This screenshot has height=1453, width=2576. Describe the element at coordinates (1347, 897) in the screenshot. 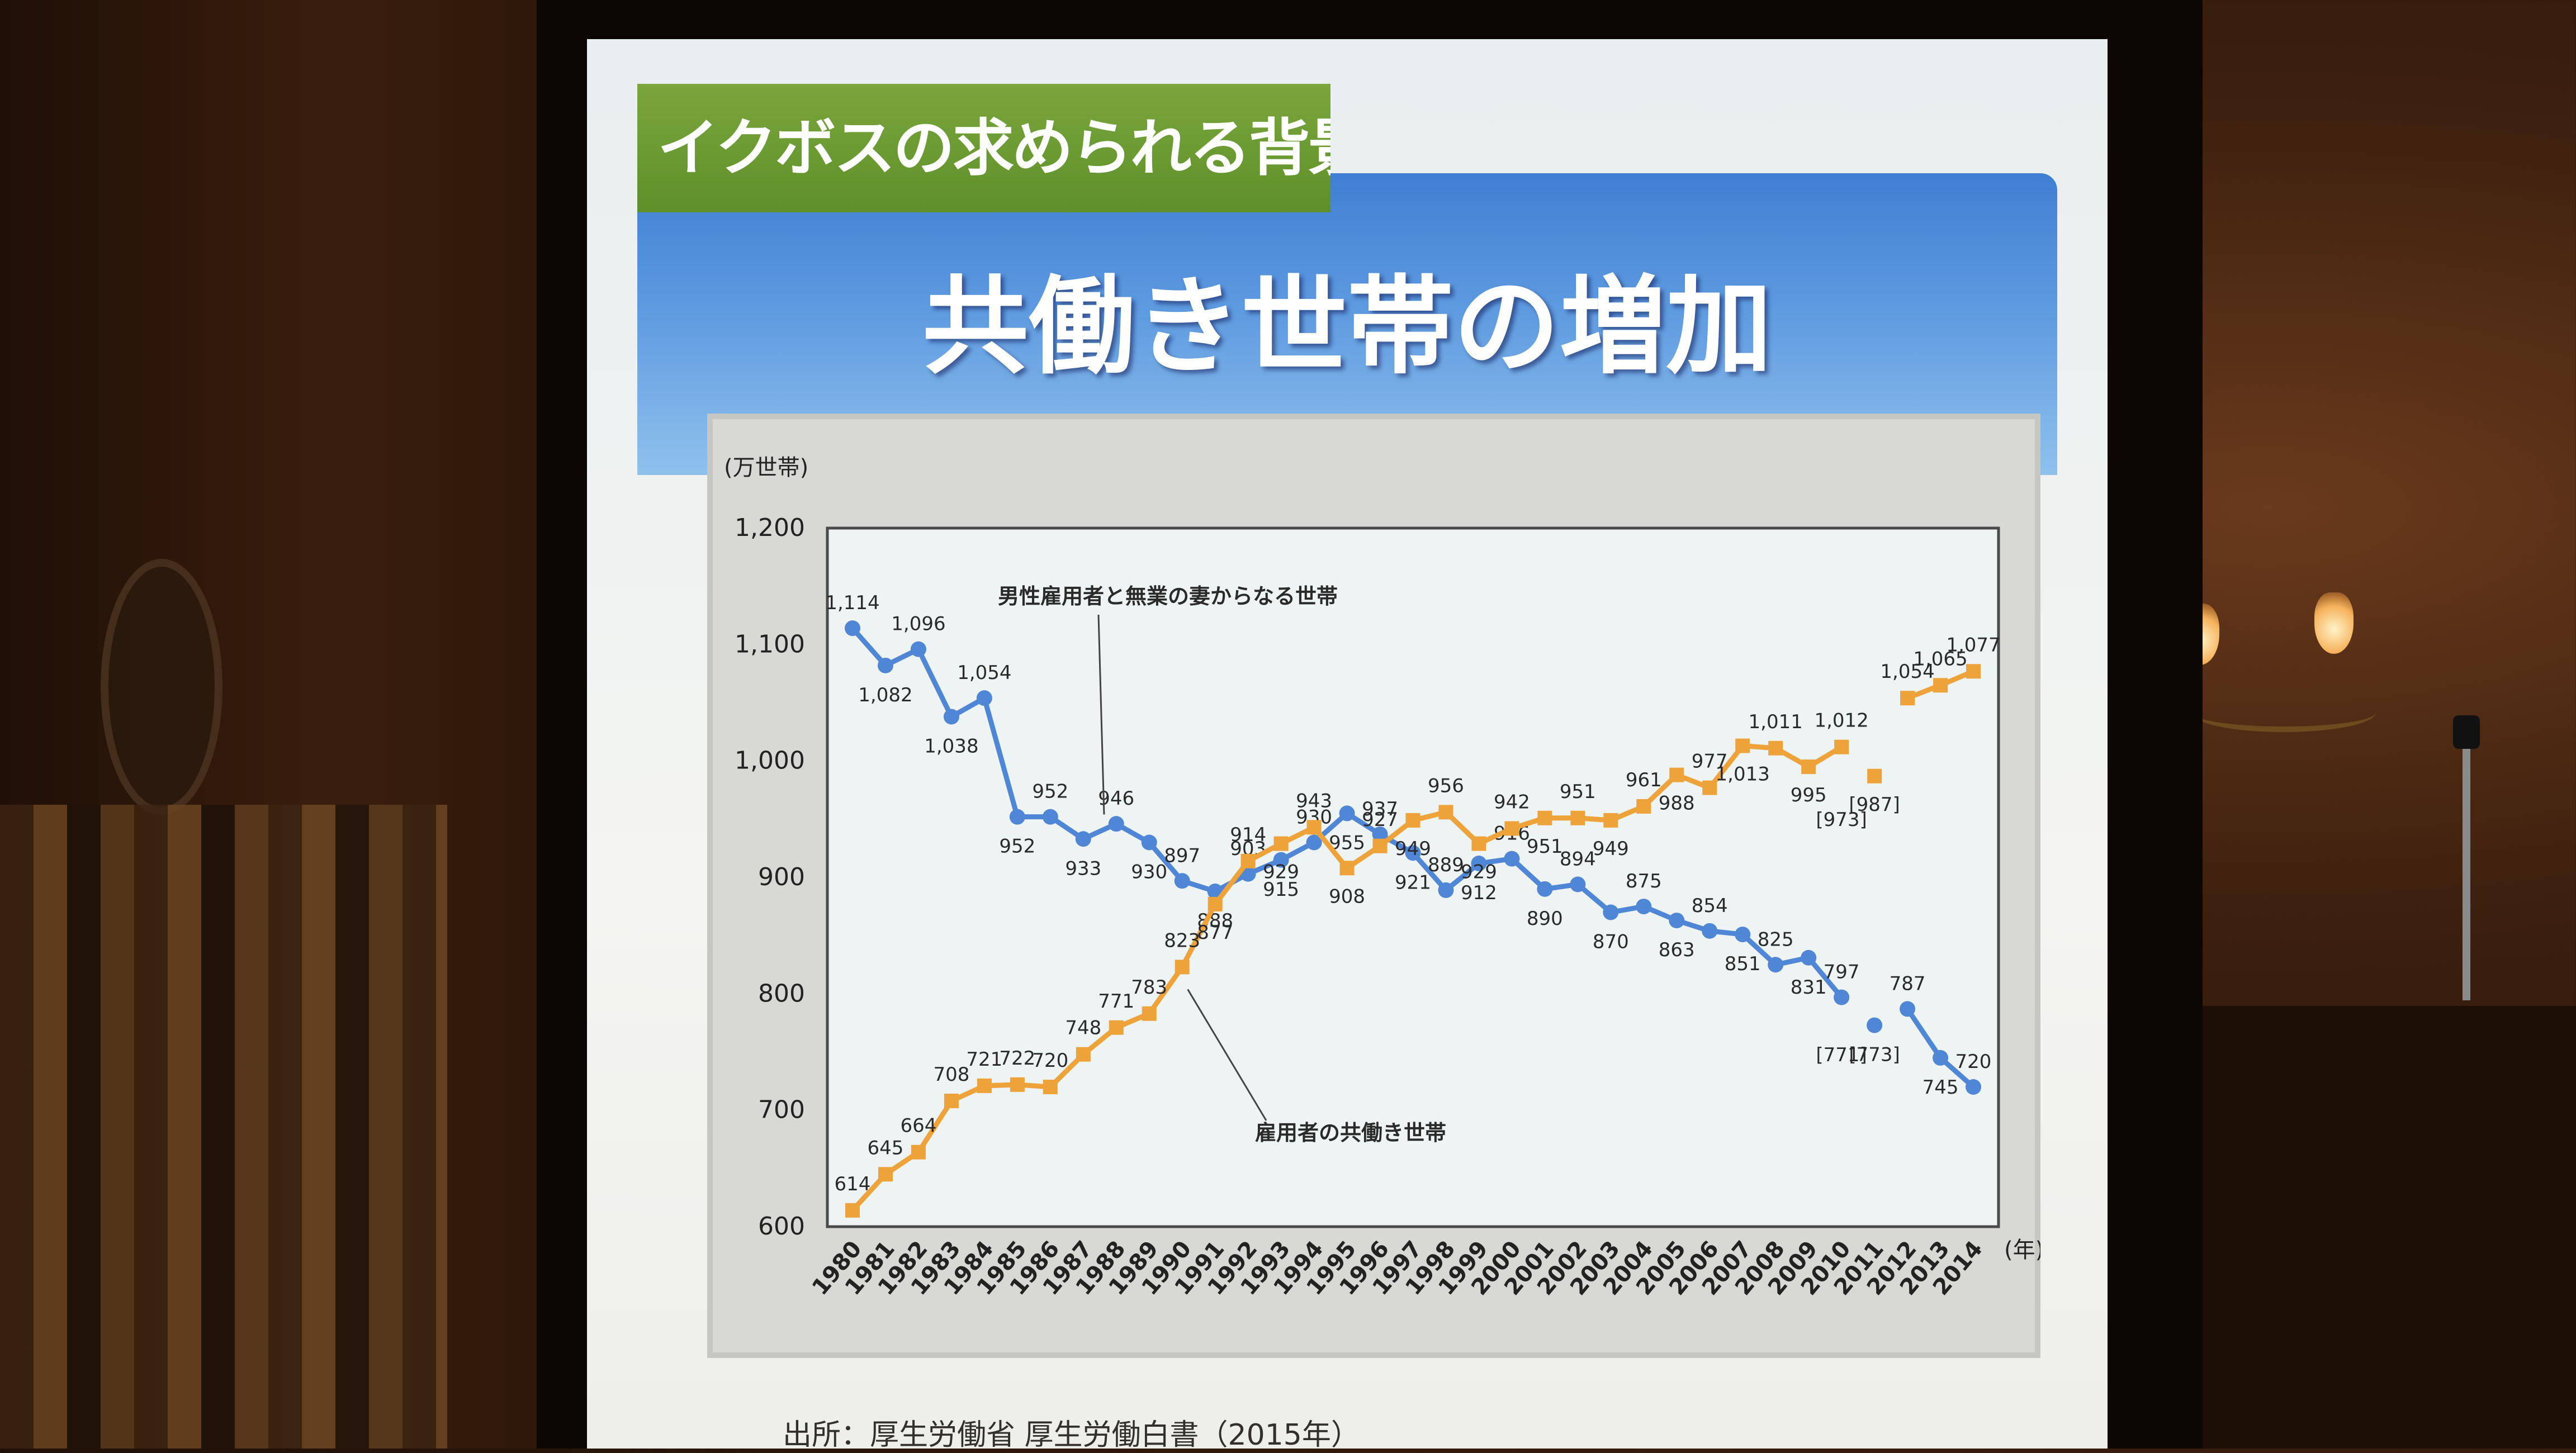

I see `data-label: 908` at that location.